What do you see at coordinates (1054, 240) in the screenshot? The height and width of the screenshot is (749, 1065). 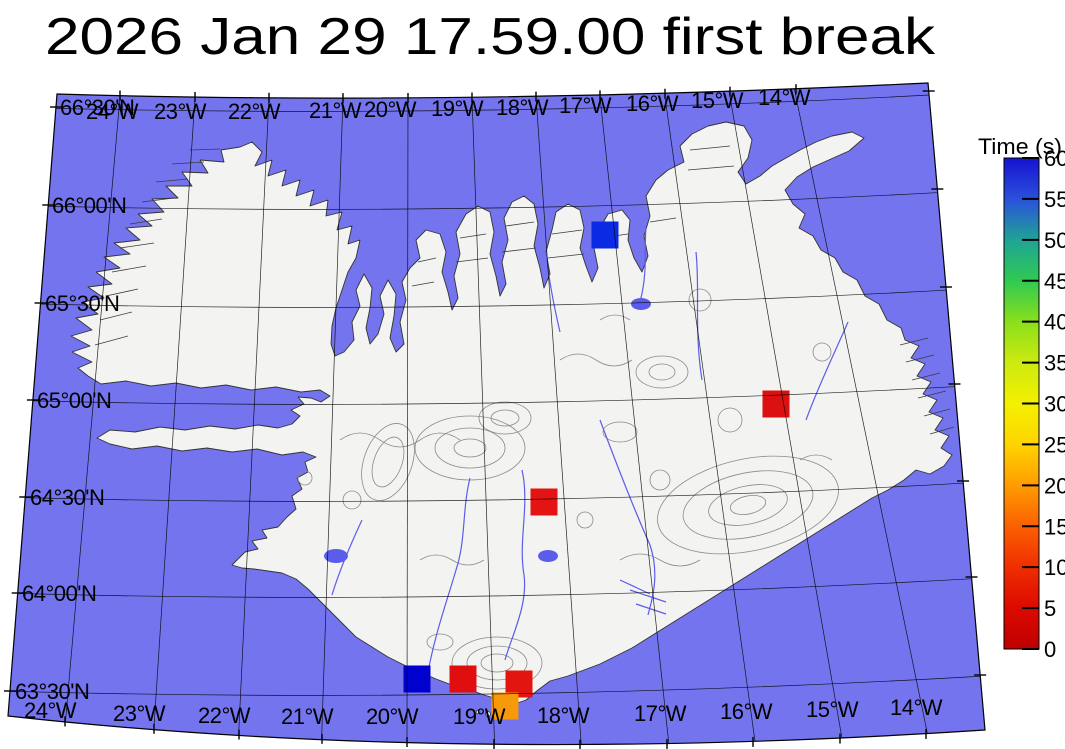 I see `colorbar-tick-label: 50` at bounding box center [1054, 240].